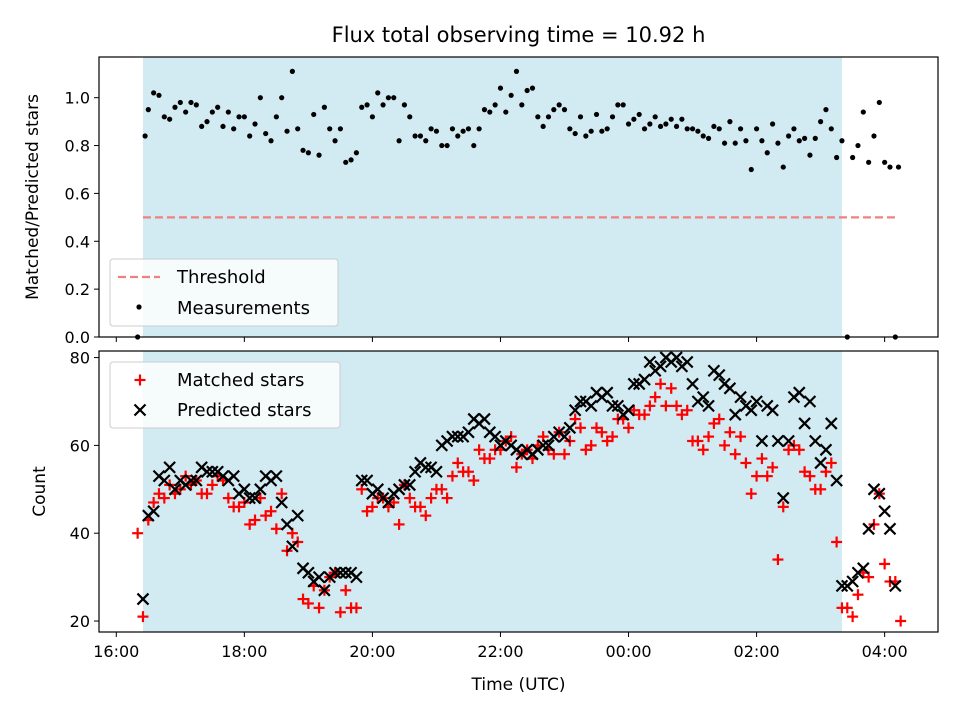  What do you see at coordinates (500, 339) in the screenshot?
I see `ratio-x-ticks` at bounding box center [500, 339].